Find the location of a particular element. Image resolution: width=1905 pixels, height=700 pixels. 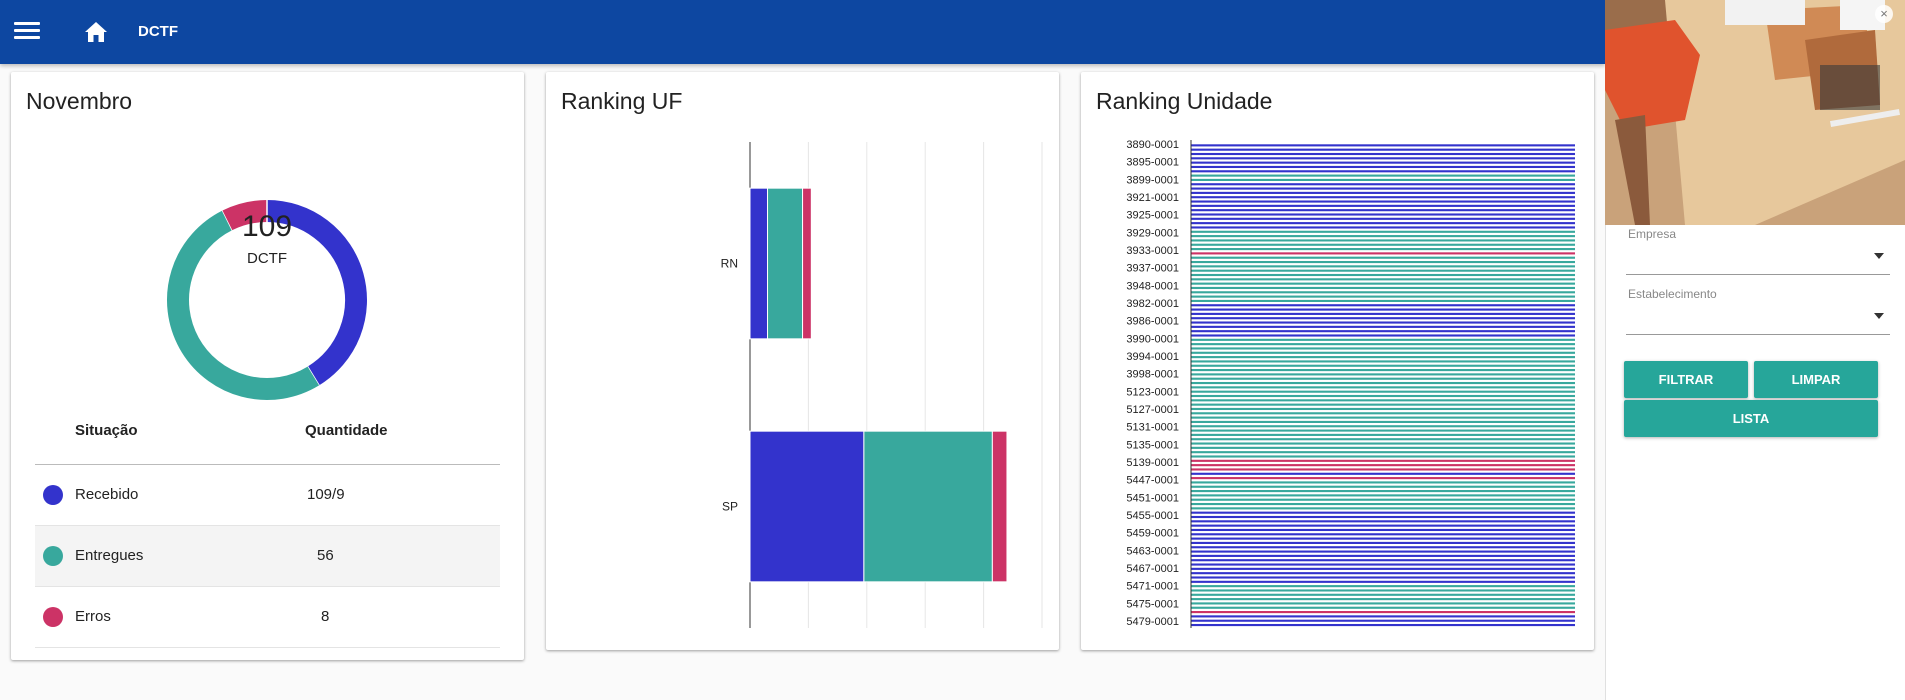

unidade-tick-label: 3994-0001 is located at coordinates (1152, 357).